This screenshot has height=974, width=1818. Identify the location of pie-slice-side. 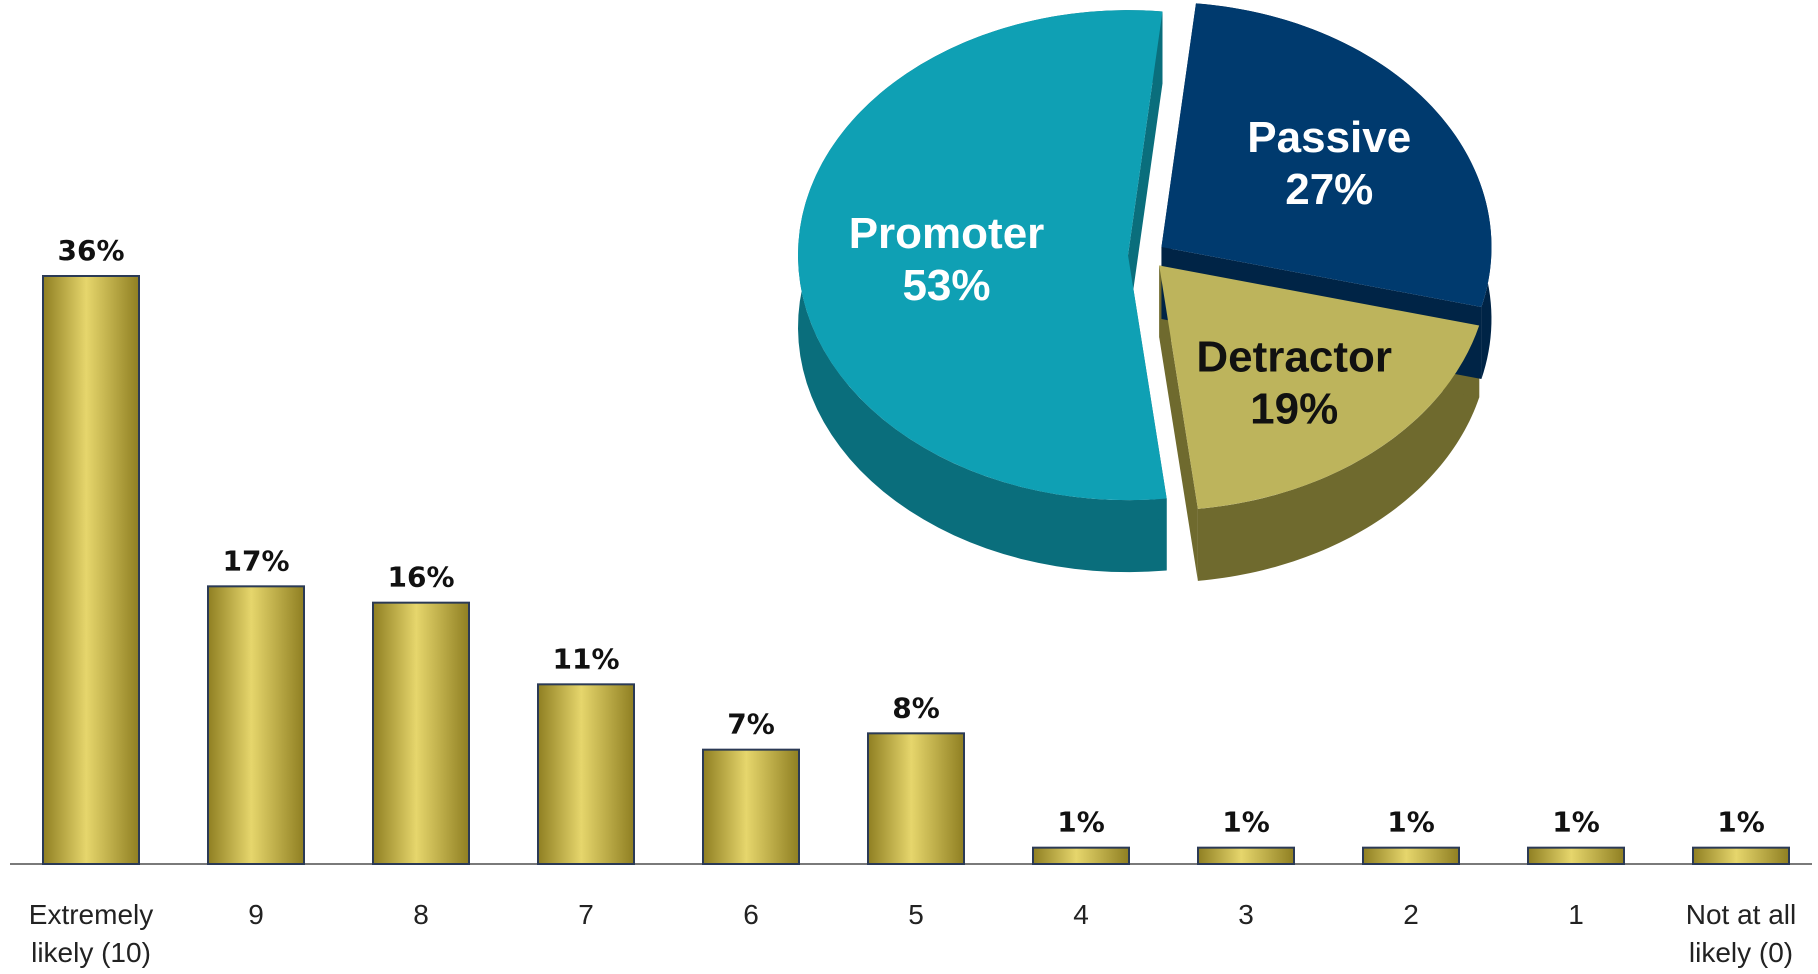
(1338, 453).